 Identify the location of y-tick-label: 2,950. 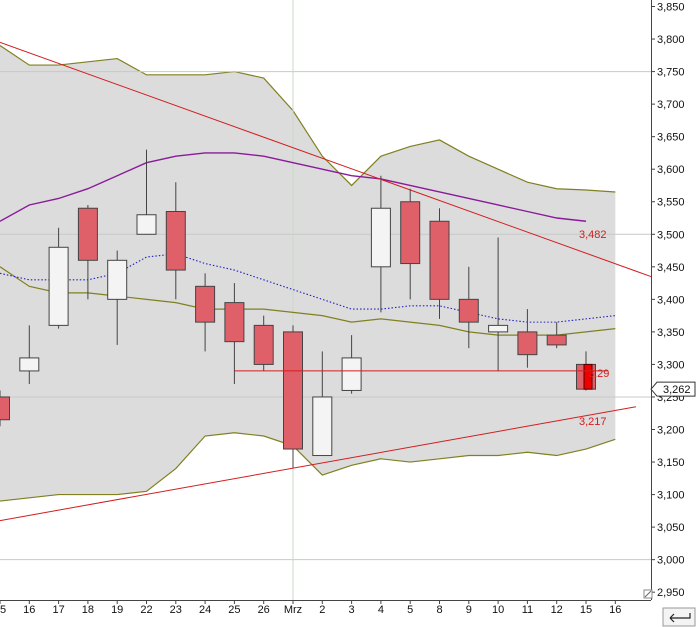
(671, 593).